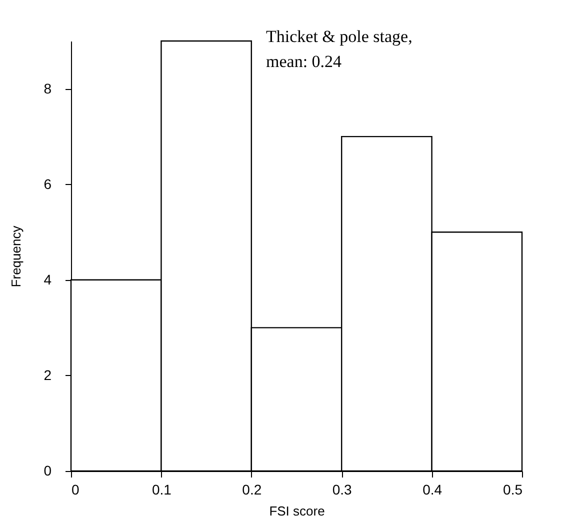 This screenshot has height=528, width=563. What do you see at coordinates (48, 470) in the screenshot?
I see `y-tick-label: 0` at bounding box center [48, 470].